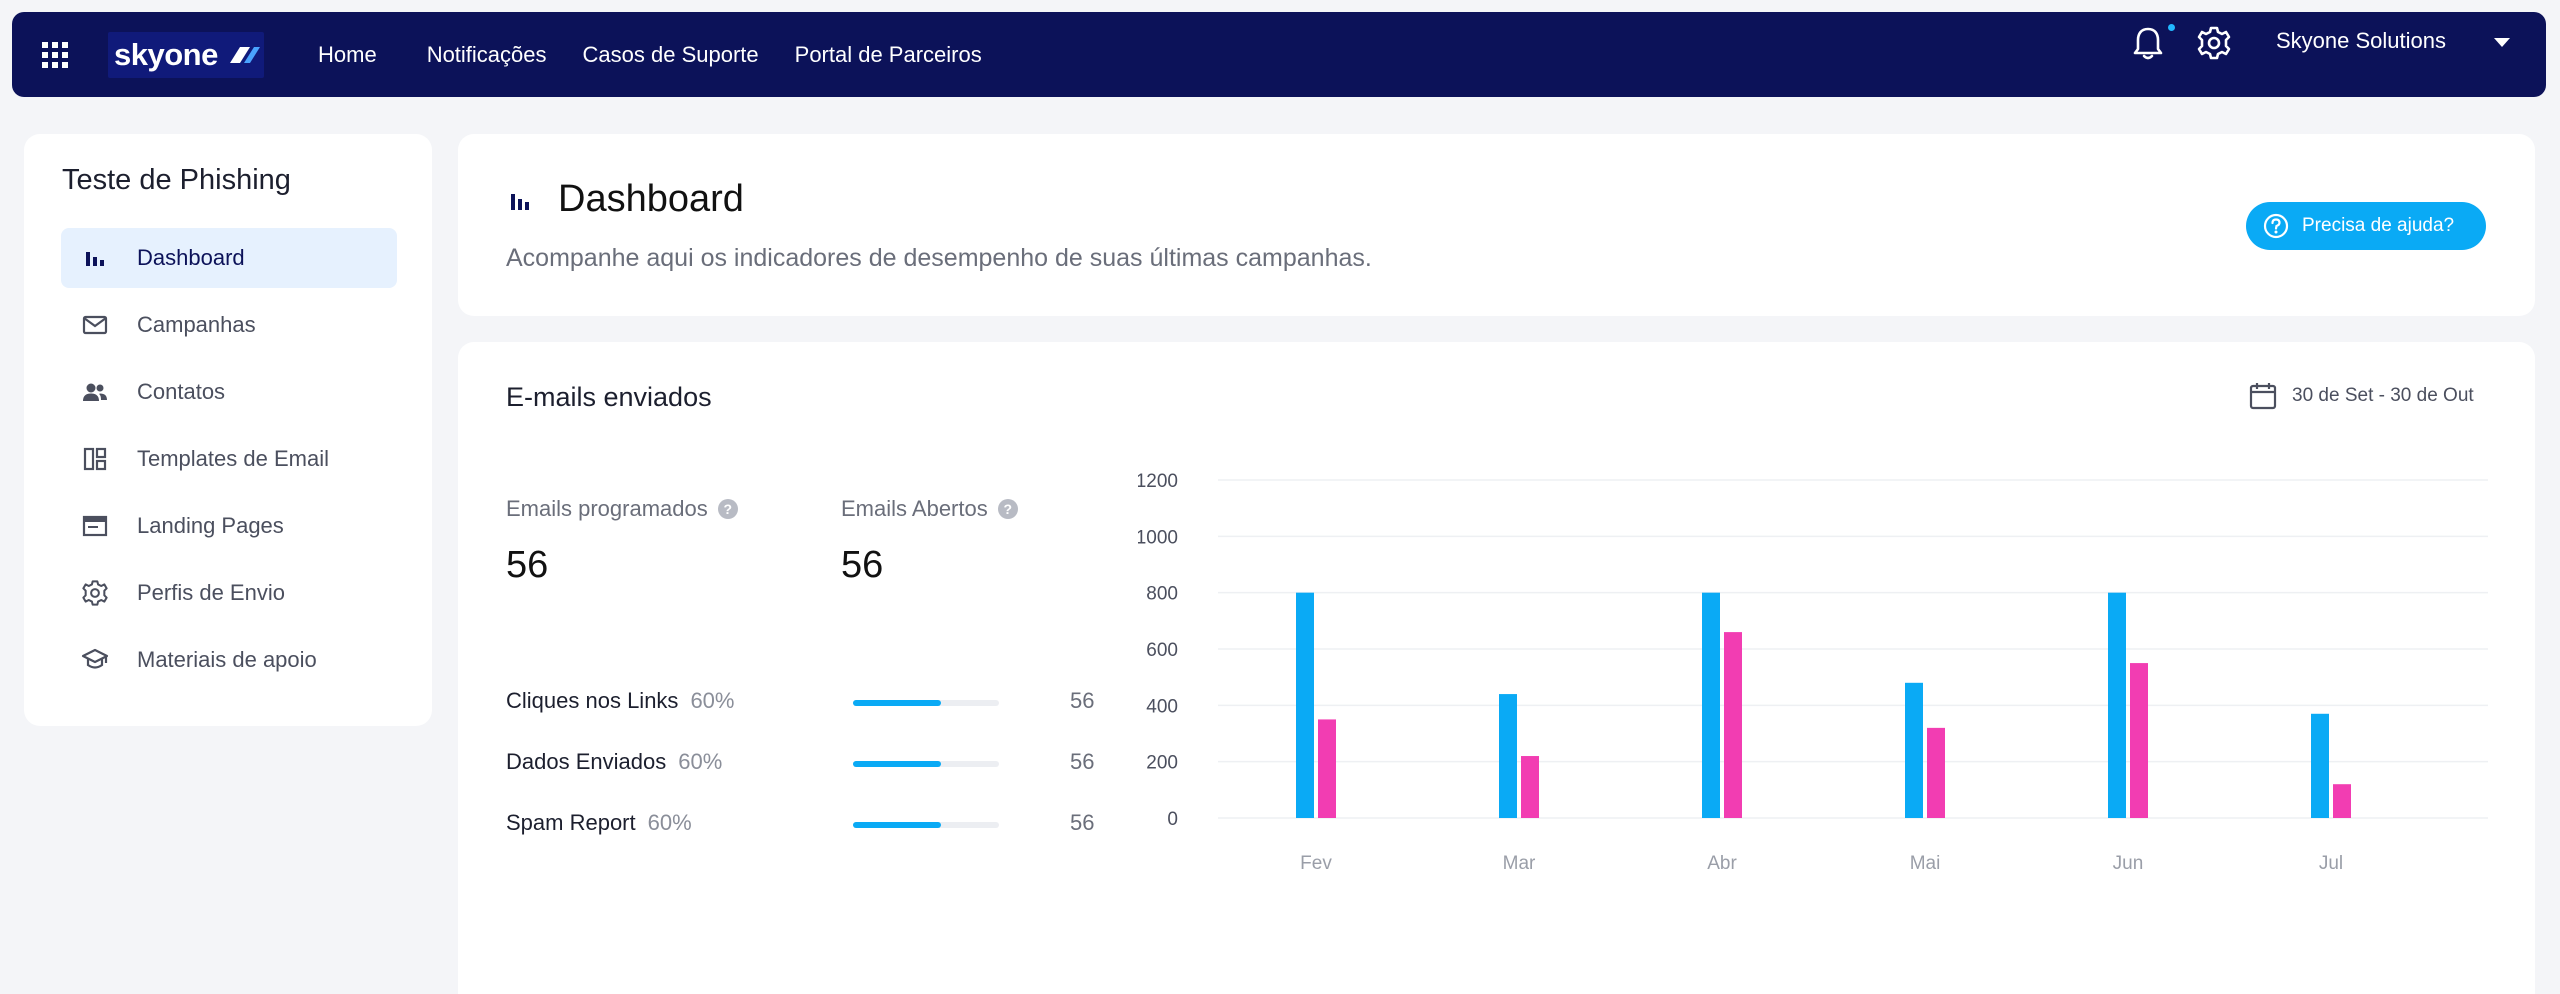 The image size is (2560, 994). I want to click on progress-label: Spam Report 60%, so click(599, 823).